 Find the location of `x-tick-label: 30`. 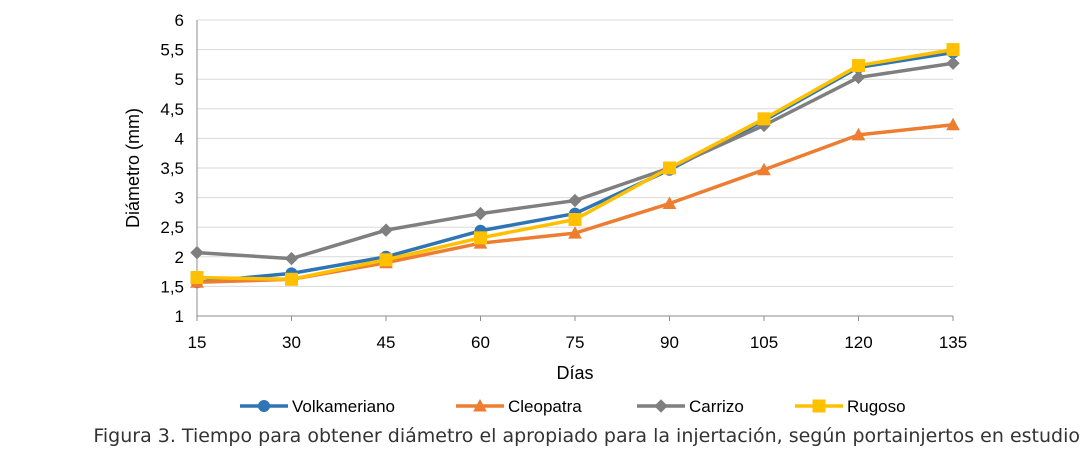

x-tick-label: 30 is located at coordinates (291, 342).